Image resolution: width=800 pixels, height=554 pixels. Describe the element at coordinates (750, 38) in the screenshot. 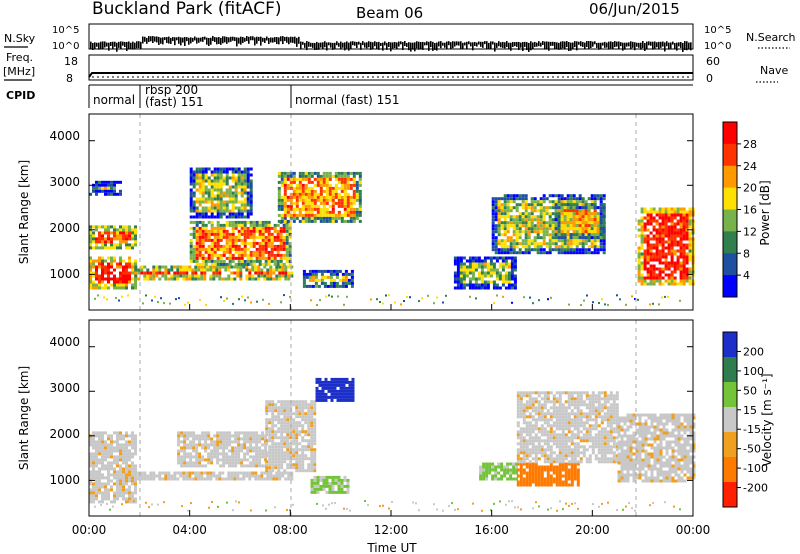

I see `nsearch-axis: 10^5 10^0 N.Search` at that location.